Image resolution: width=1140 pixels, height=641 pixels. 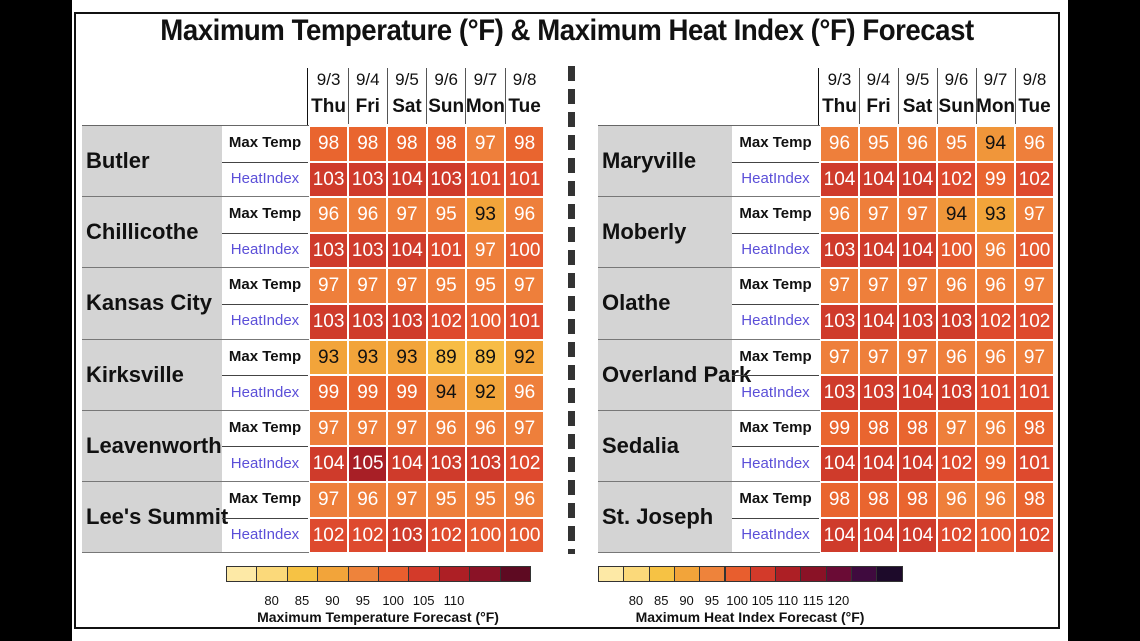 What do you see at coordinates (485, 357) in the screenshot?
I see `max-temp-cell: 89` at bounding box center [485, 357].